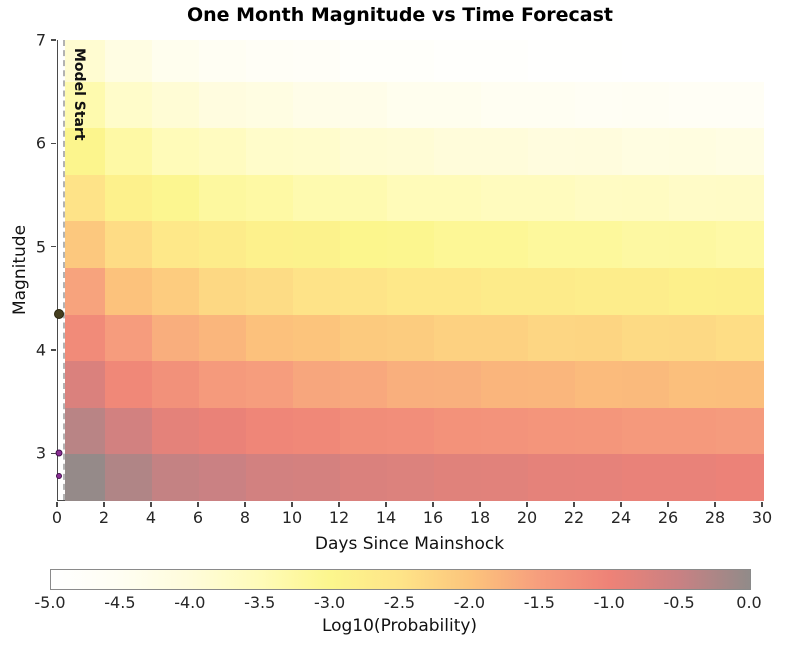 The height and width of the screenshot is (650, 800). What do you see at coordinates (762, 517) in the screenshot?
I see `x-axis-tick-label: 30` at bounding box center [762, 517].